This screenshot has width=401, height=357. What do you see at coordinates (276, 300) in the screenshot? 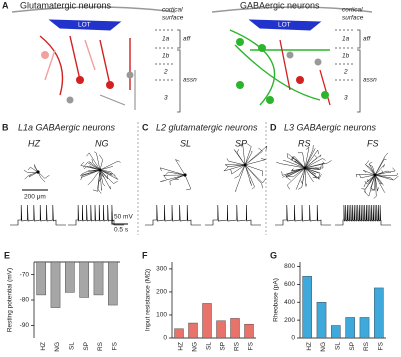
I see `y-axis-title: Rheobase (pA)` at bounding box center [276, 300].